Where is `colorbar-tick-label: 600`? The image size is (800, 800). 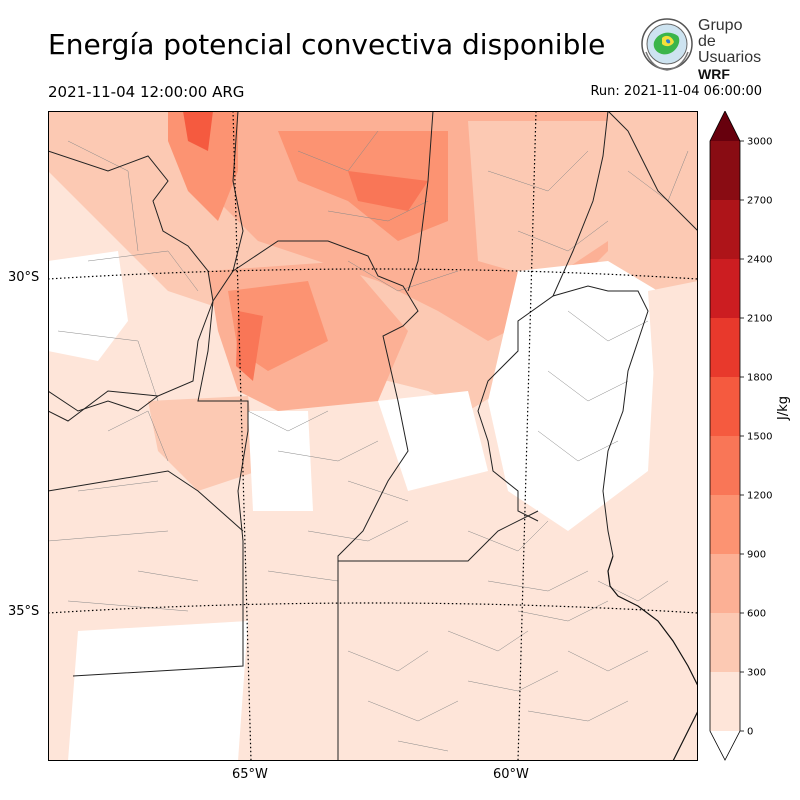
colorbar-tick-label: 600 is located at coordinates (756, 614).